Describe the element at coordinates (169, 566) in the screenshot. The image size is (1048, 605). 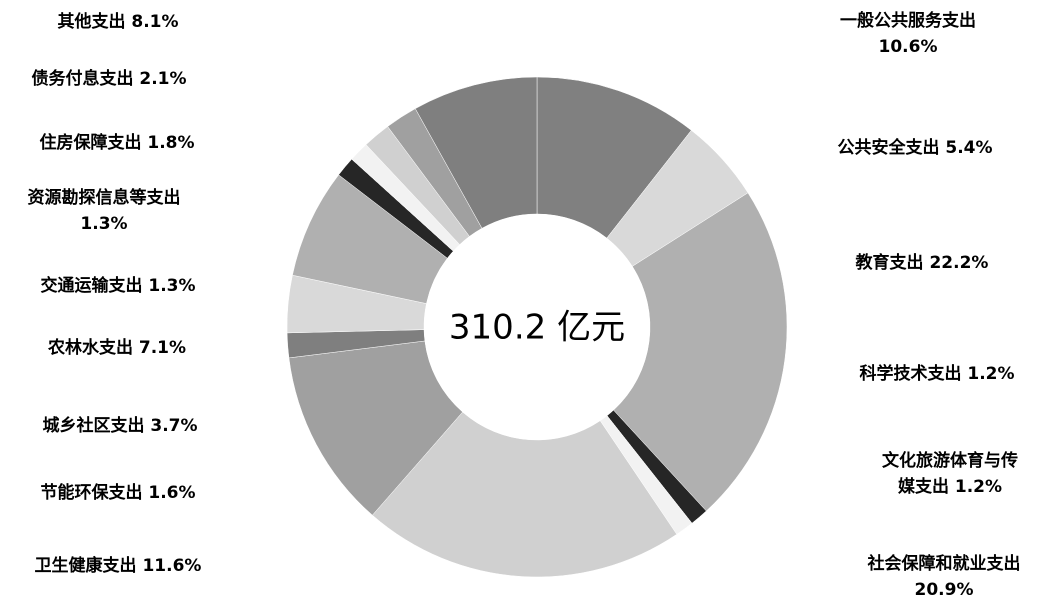
I see `slice-label-value-6: 11.6%` at that location.